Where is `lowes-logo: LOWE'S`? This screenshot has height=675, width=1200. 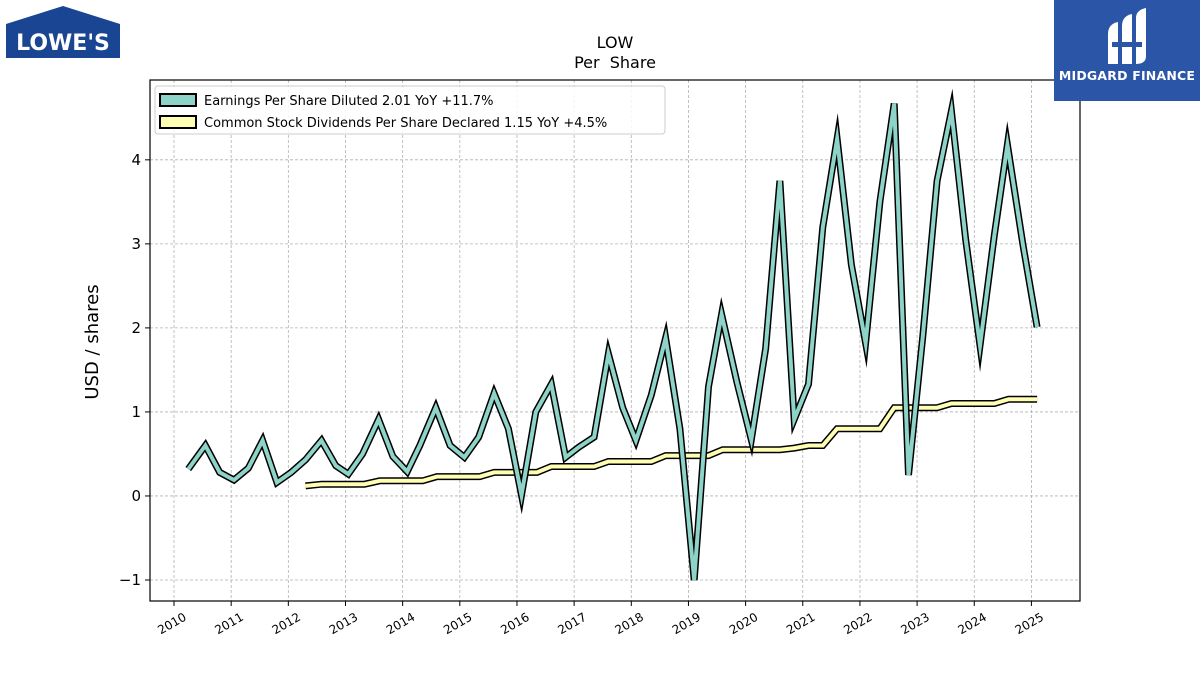 lowes-logo: LOWE'S is located at coordinates (63, 32).